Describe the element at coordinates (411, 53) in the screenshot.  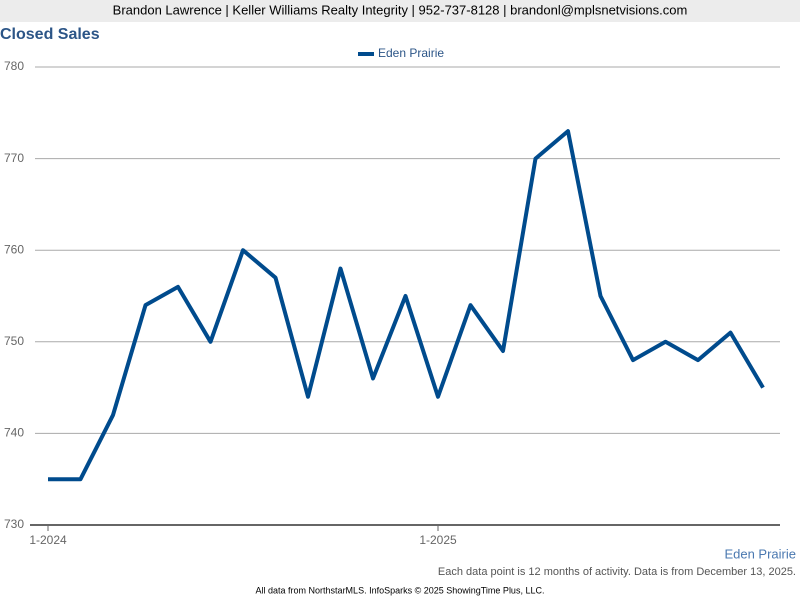
I see `legend-label: Eden Prairie` at that location.